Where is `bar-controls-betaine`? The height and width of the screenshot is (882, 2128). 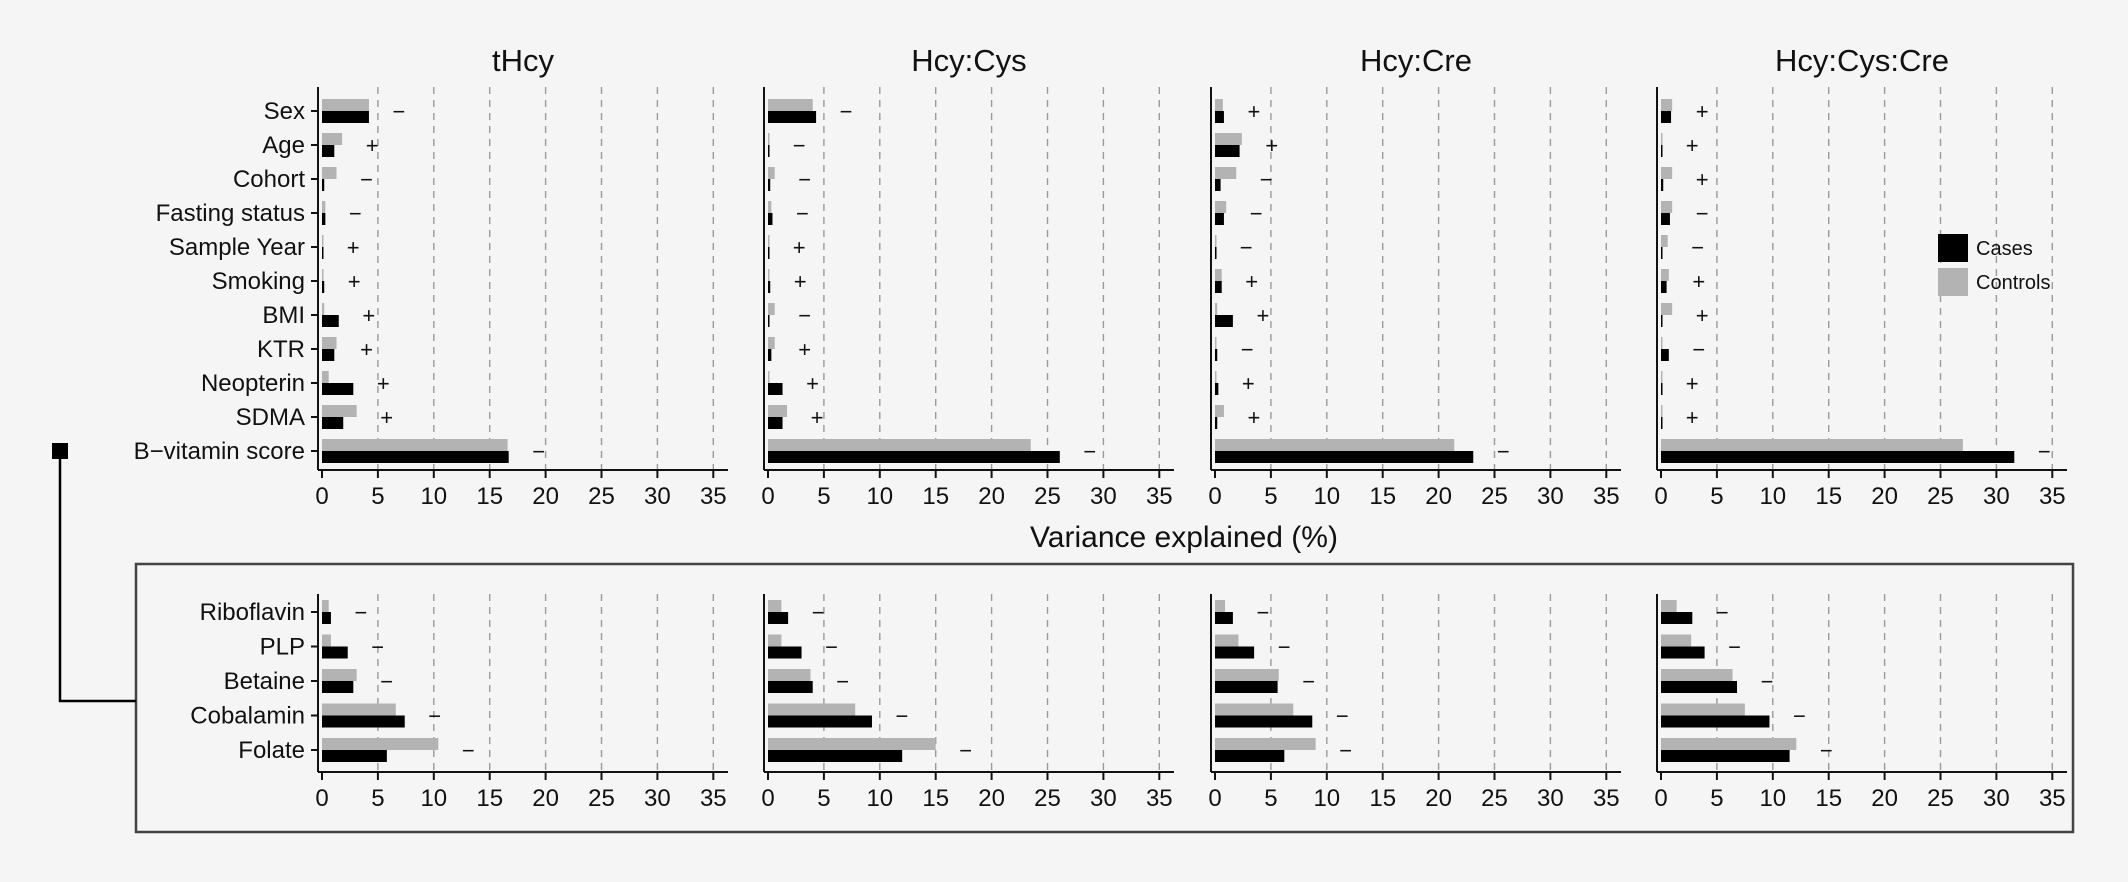
bar-controls-betaine is located at coordinates (1697, 675).